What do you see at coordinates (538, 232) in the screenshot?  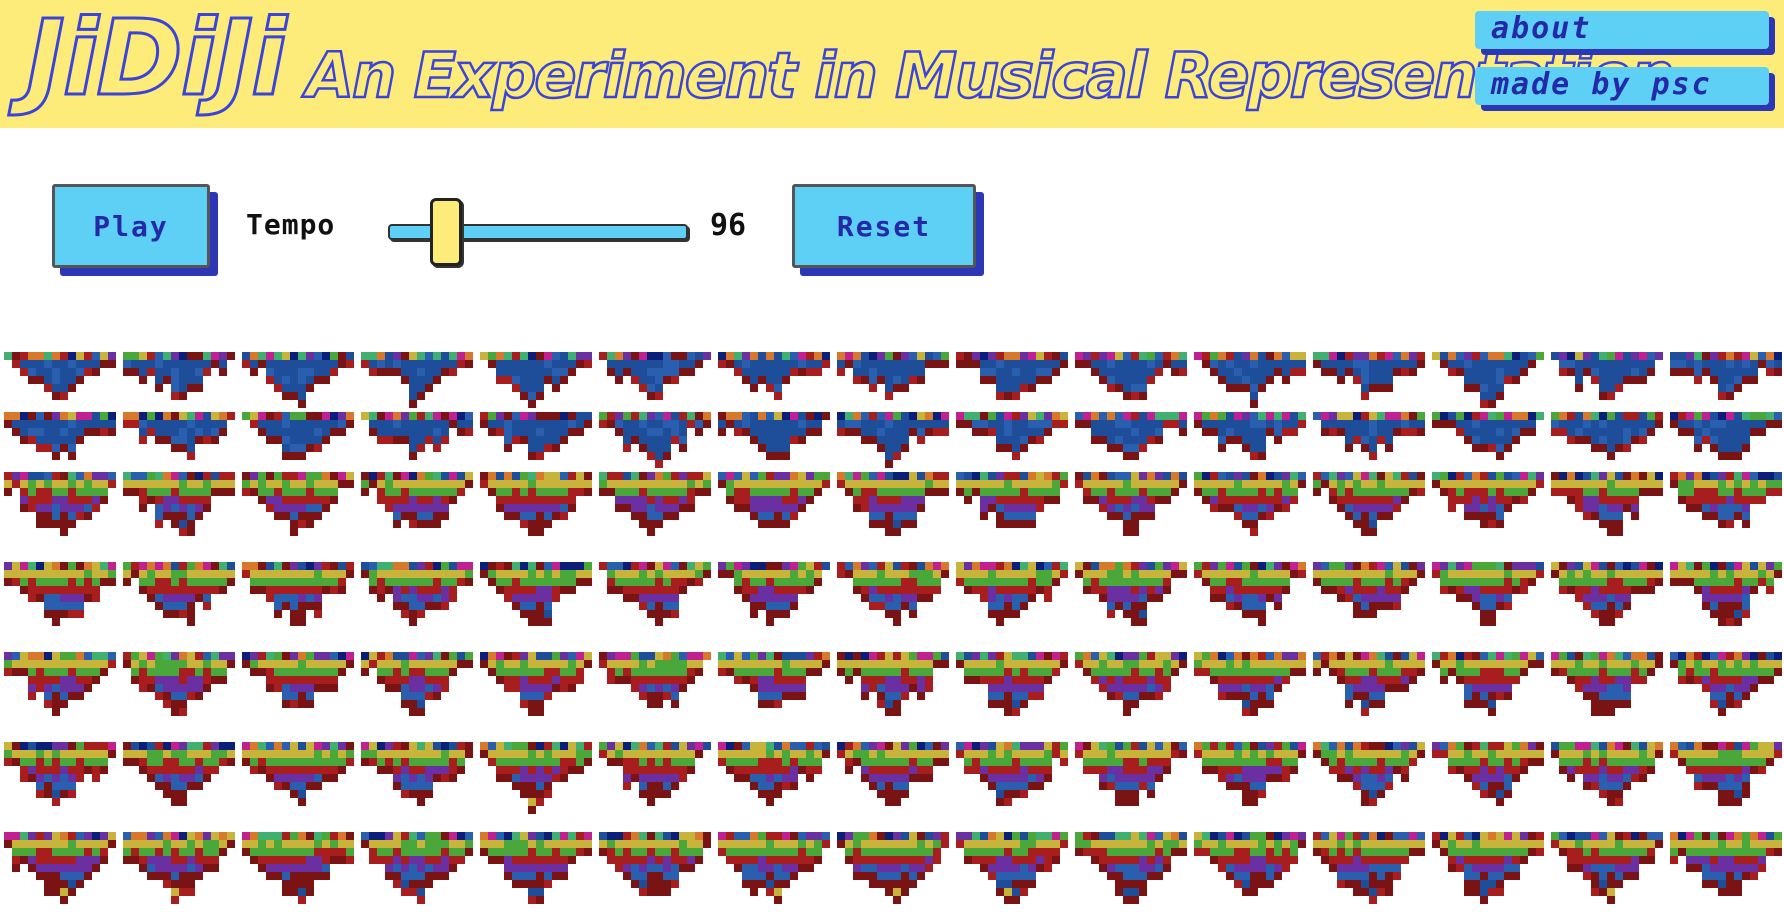 I see `tempo-slider-track` at bounding box center [538, 232].